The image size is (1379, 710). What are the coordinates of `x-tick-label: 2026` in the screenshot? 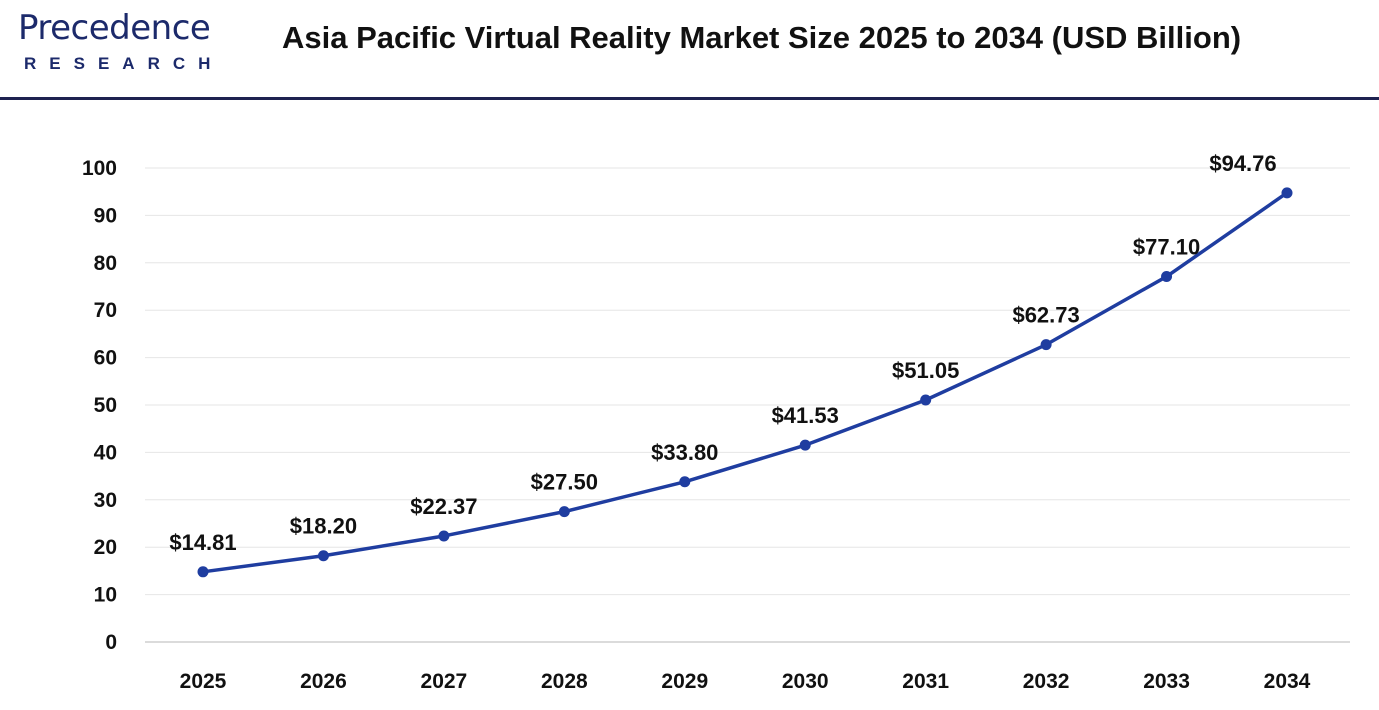 It's located at (323, 681).